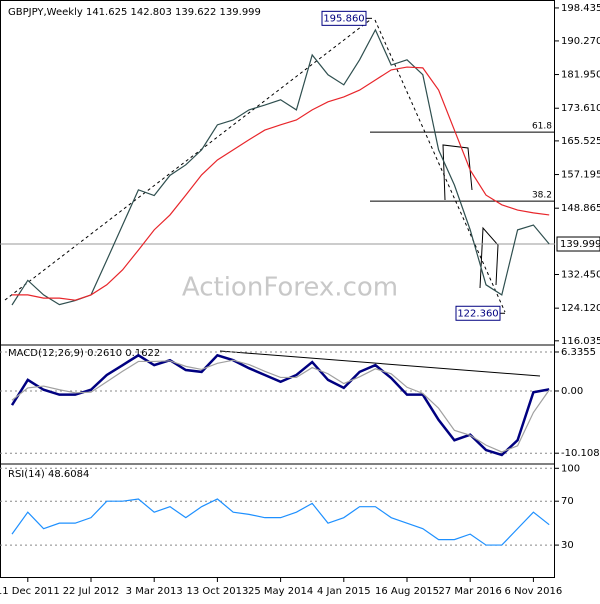 The image size is (600, 604). What do you see at coordinates (580, 275) in the screenshot?
I see `y-tick-label: 132.450` at bounding box center [580, 275].